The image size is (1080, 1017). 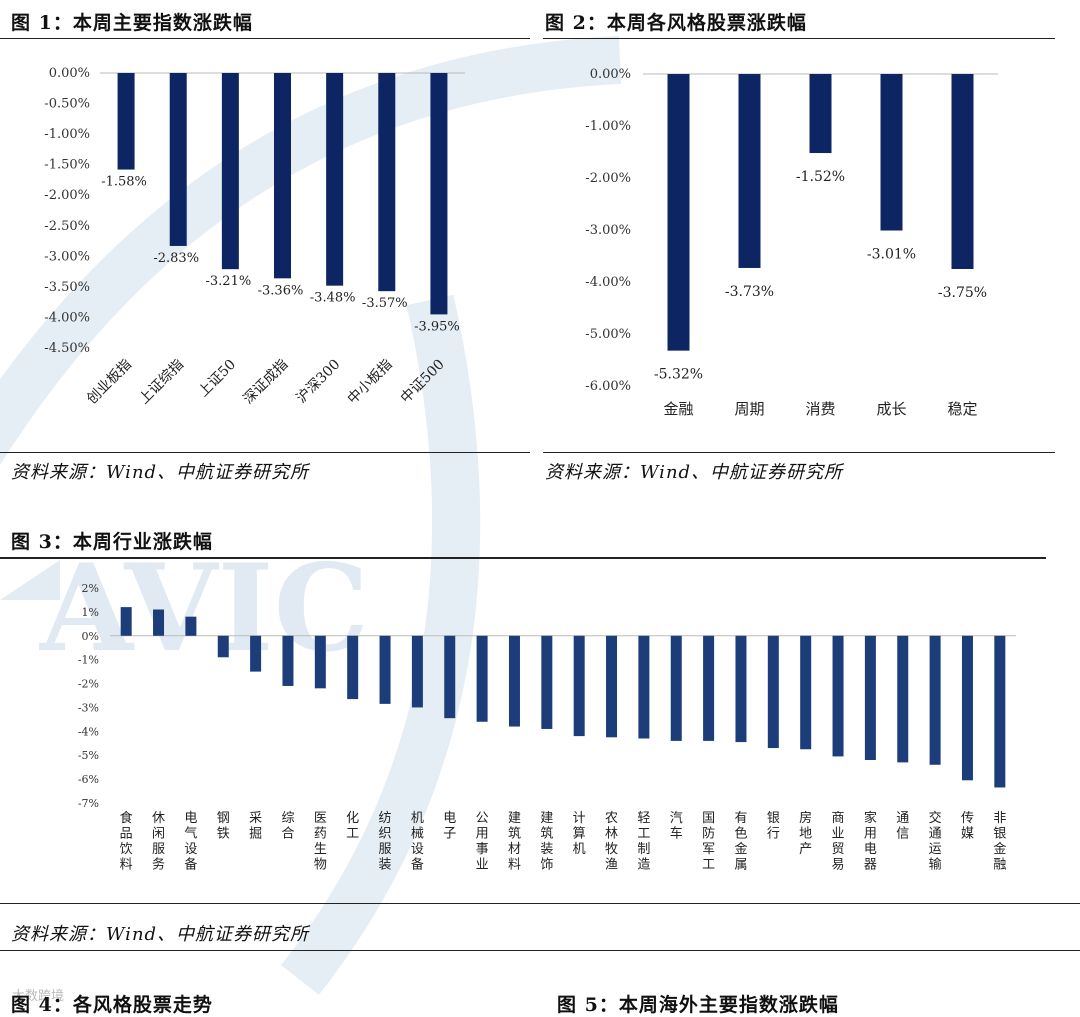 What do you see at coordinates (370, 382) in the screenshot?
I see `fig1-category-label: 中小板指` at bounding box center [370, 382].